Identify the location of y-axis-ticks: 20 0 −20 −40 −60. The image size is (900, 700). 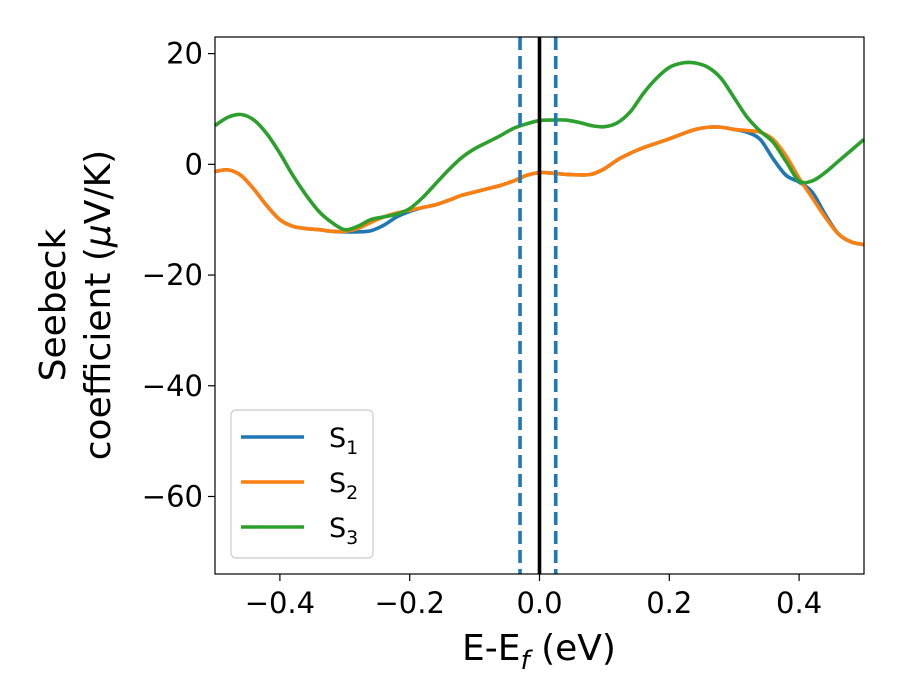
(178, 275).